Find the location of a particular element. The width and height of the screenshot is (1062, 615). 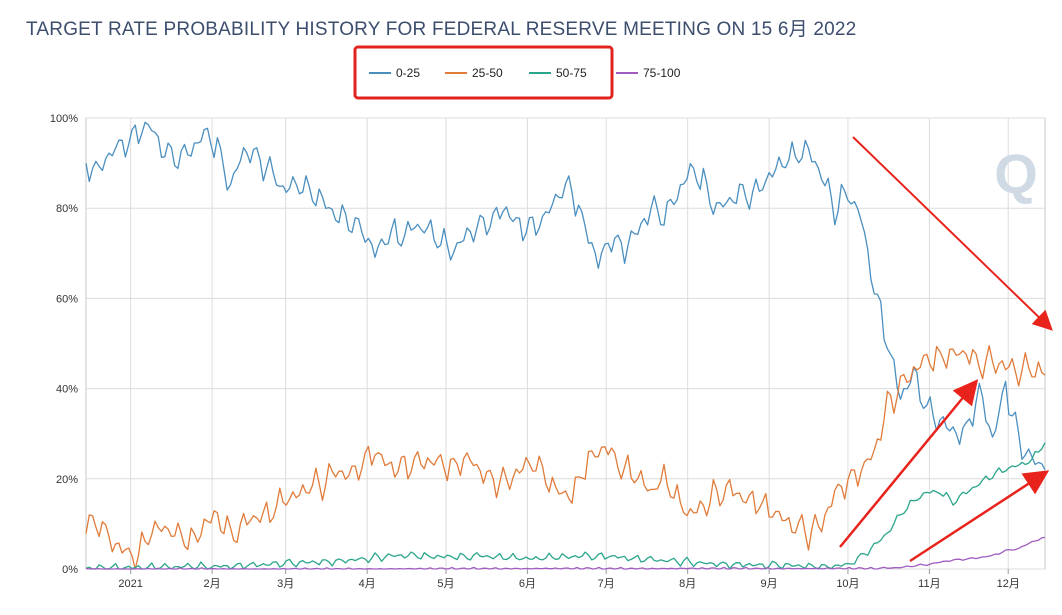

legend-highlight-box is located at coordinates (483, 72).